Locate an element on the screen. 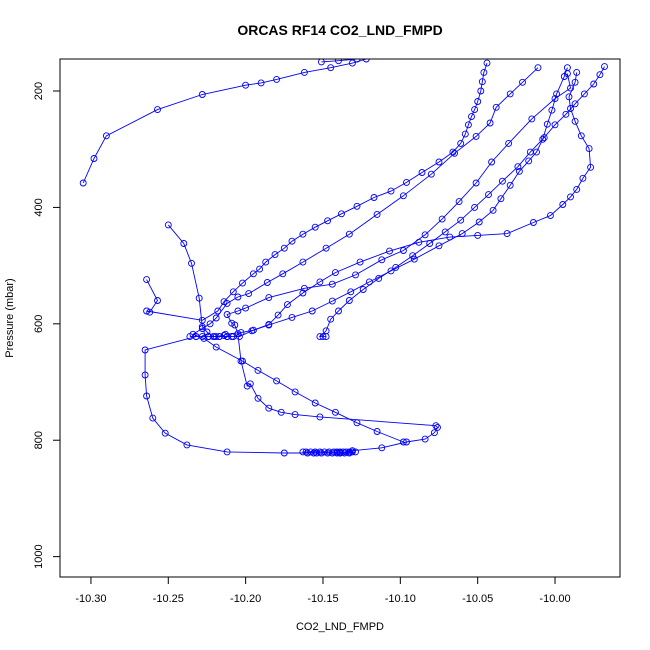  y-axis: 200 400 600 800 1000 is located at coordinates (47, 325).